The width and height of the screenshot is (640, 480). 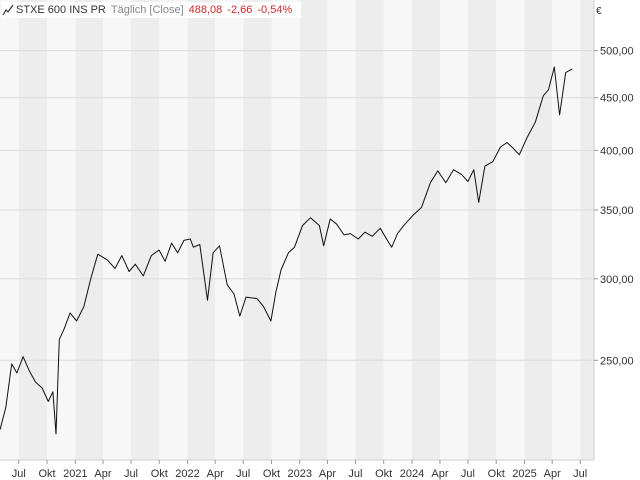 I want to click on instrument-name: STXE 600 INS PR, so click(x=61, y=10).